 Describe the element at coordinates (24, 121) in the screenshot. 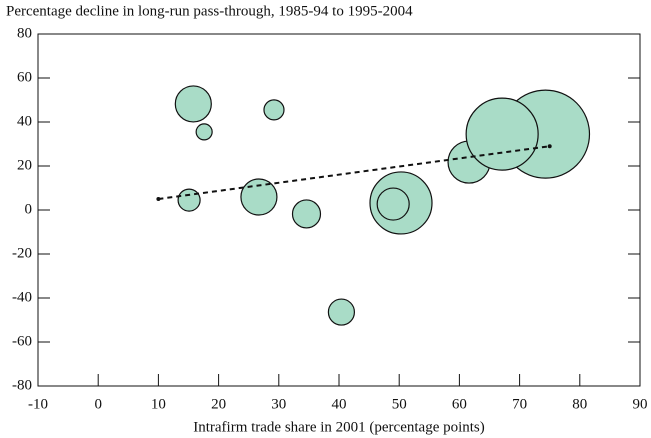

I see `y-tick-label: 40` at that location.